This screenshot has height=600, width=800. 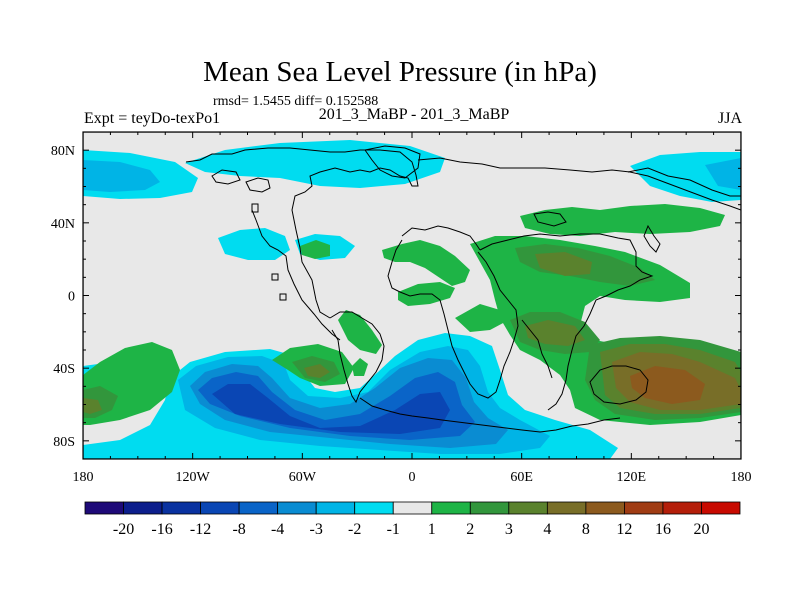 I want to click on south-america-high, so click(x=360, y=332).